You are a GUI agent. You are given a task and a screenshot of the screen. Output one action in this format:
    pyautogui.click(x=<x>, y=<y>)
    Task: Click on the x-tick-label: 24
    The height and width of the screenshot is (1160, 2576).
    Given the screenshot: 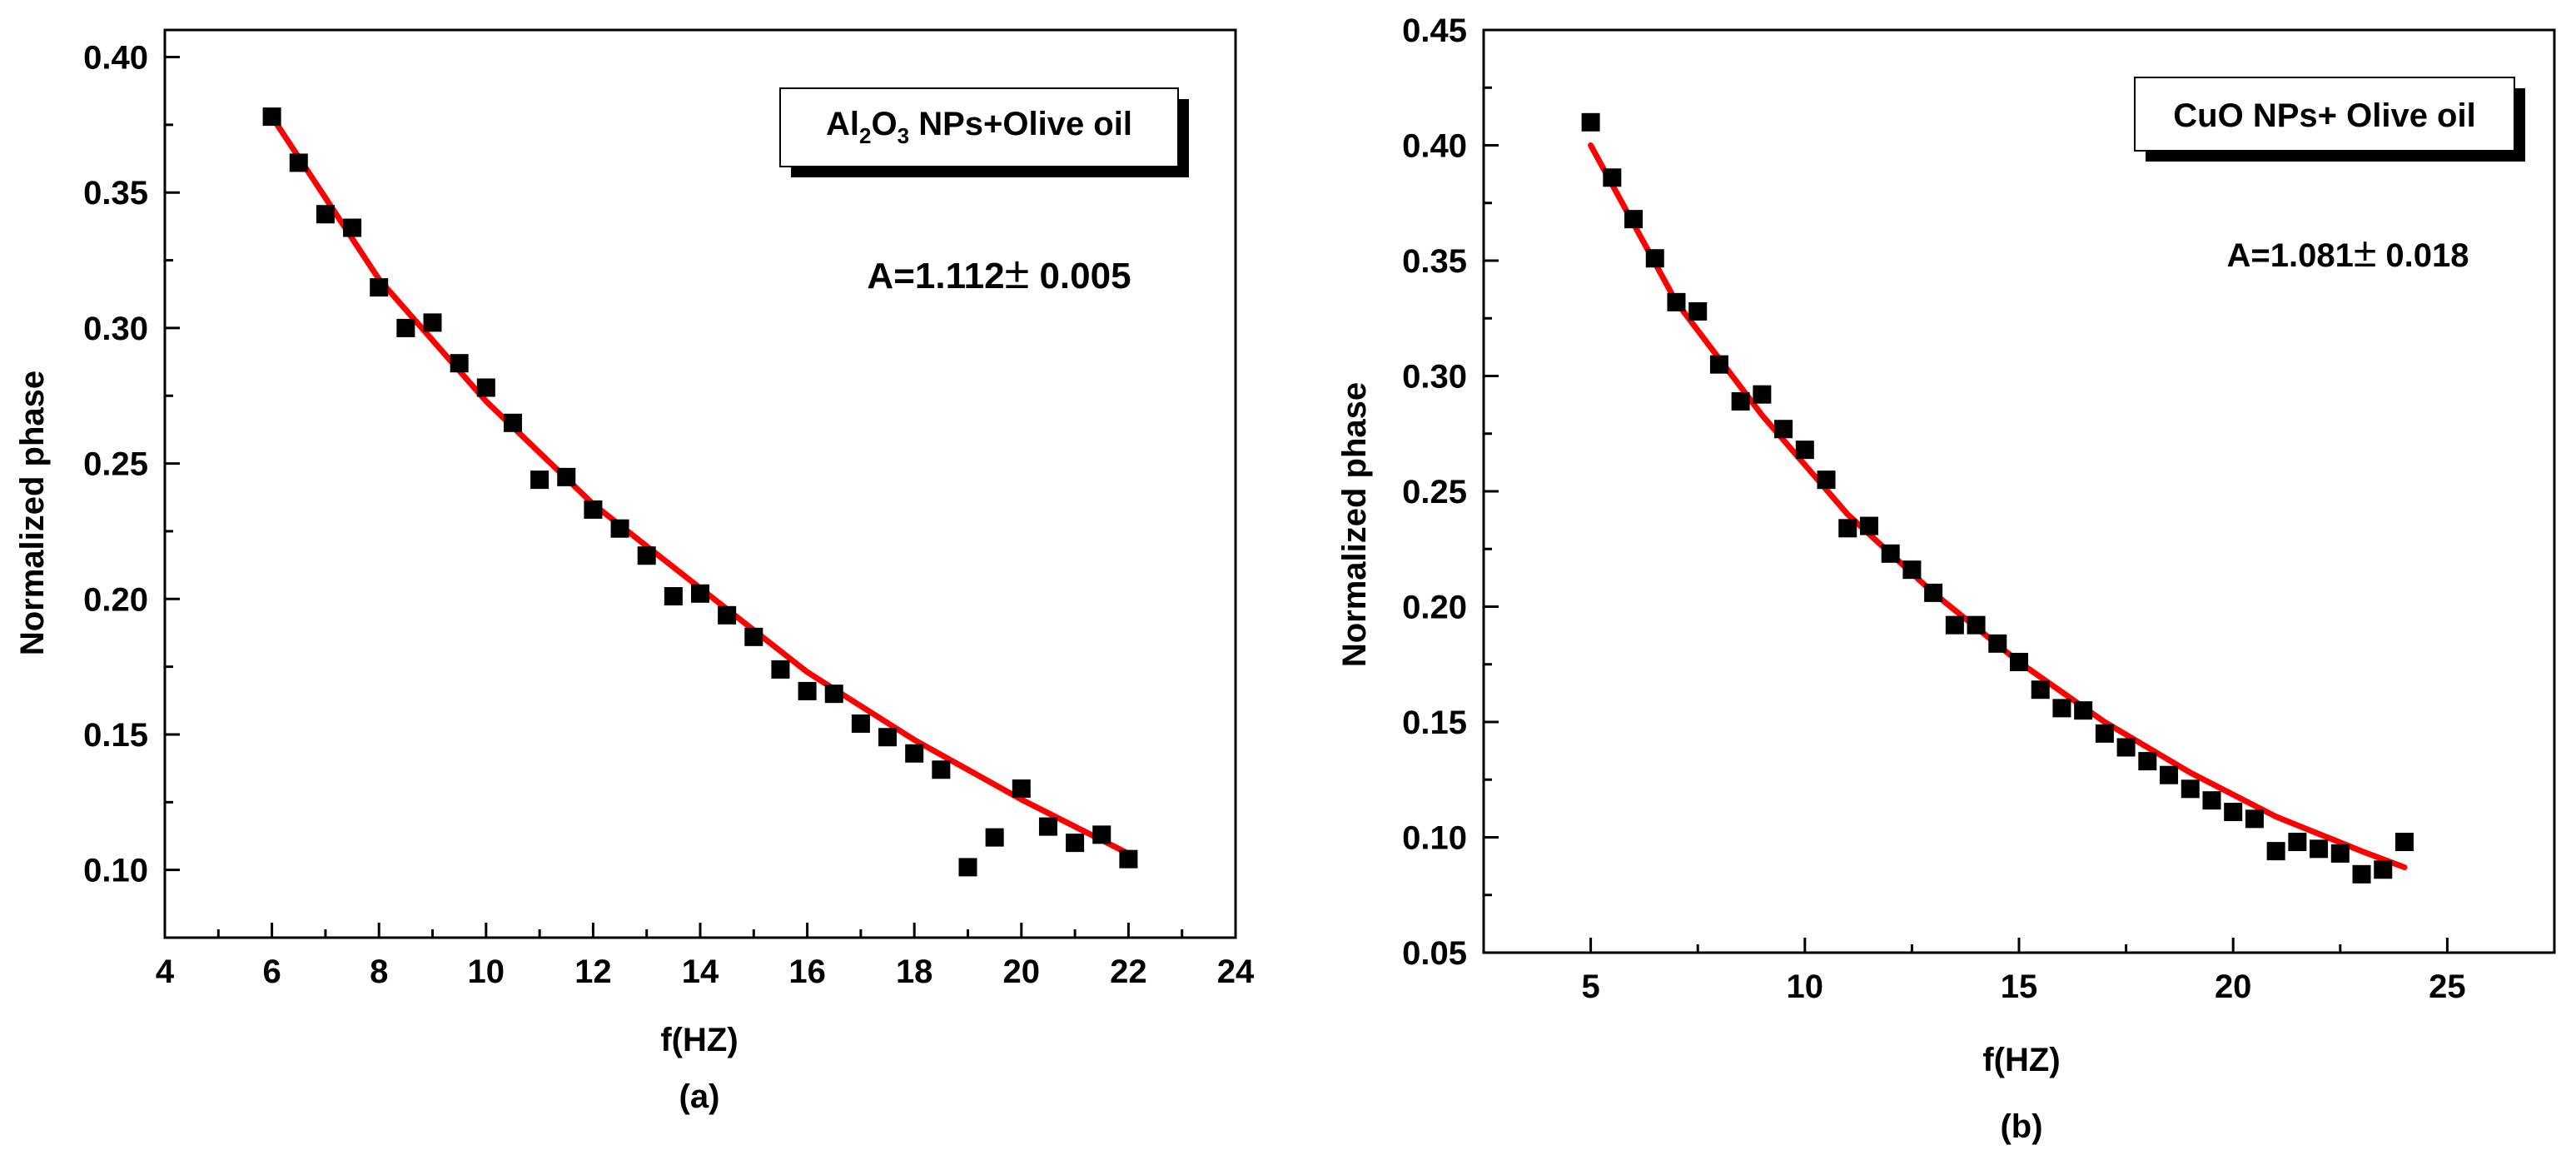 What is the action you would take?
    pyautogui.click(x=1236, y=971)
    